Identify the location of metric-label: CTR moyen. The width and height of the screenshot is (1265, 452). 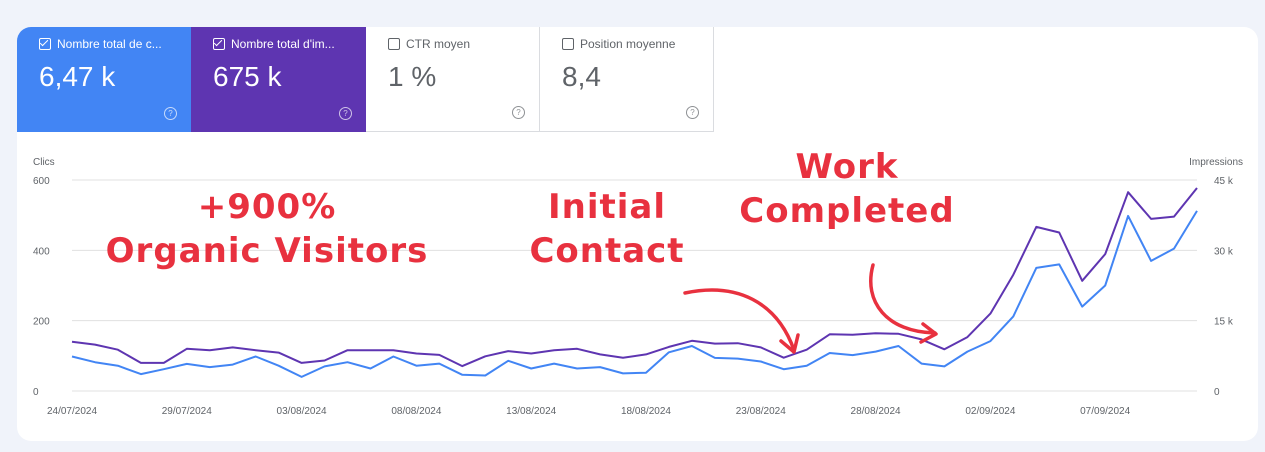
(438, 44).